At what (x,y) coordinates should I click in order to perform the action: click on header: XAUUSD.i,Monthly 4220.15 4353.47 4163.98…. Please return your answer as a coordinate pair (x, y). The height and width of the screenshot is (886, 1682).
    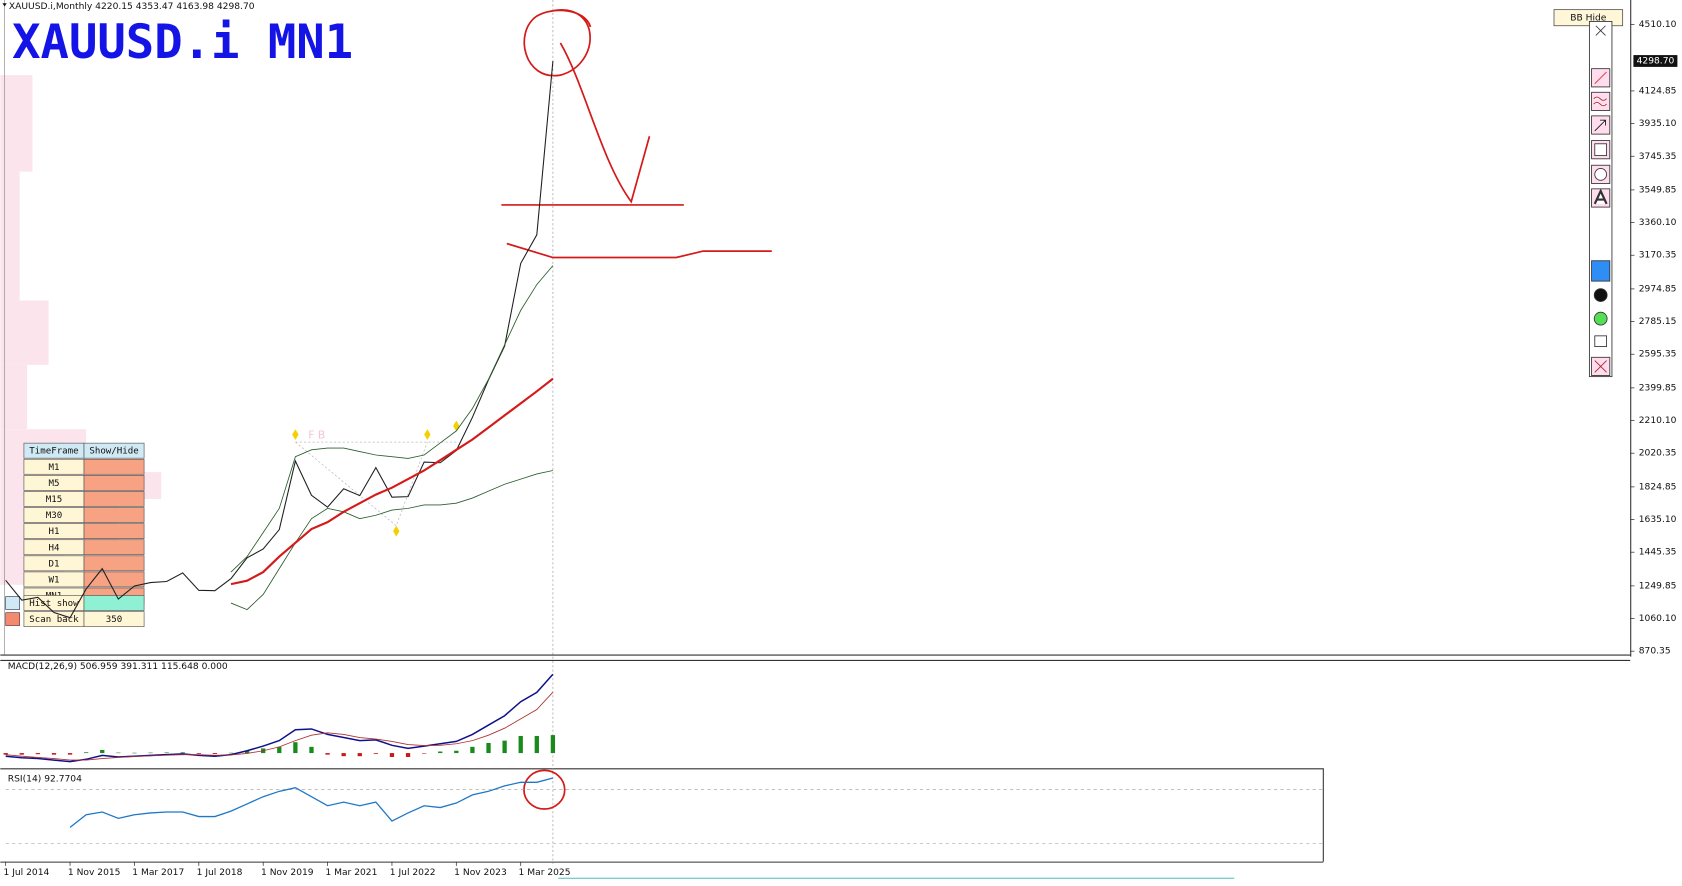
    Looking at the image, I should click on (132, 7).